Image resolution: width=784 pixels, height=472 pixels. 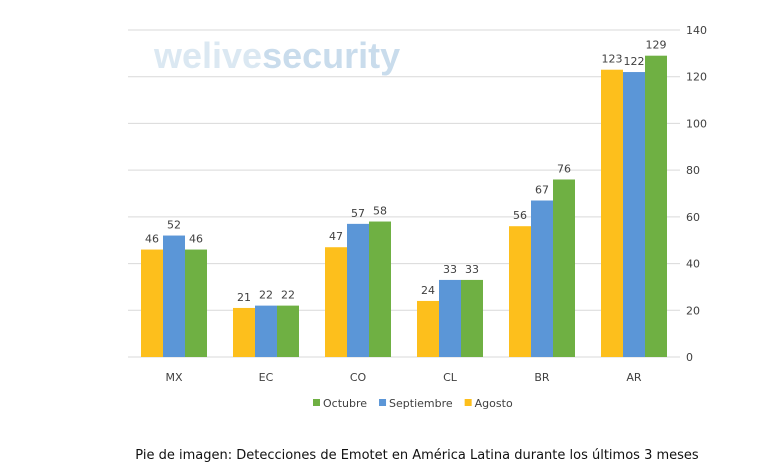 What do you see at coordinates (656, 206) in the screenshot?
I see `bar-octubre-ar` at bounding box center [656, 206].